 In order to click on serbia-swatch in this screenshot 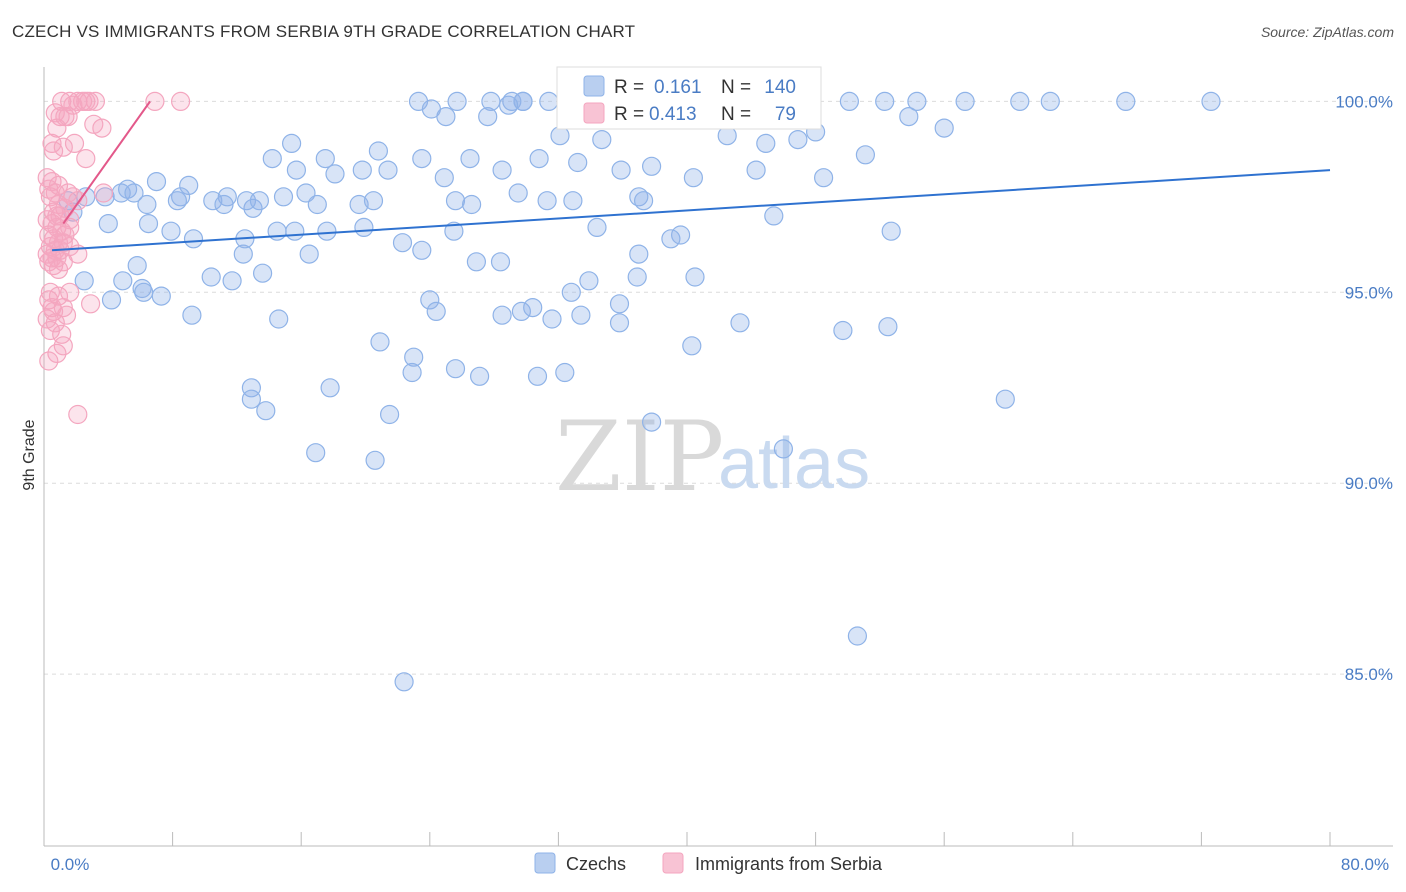, I will do `click(594, 113)`.